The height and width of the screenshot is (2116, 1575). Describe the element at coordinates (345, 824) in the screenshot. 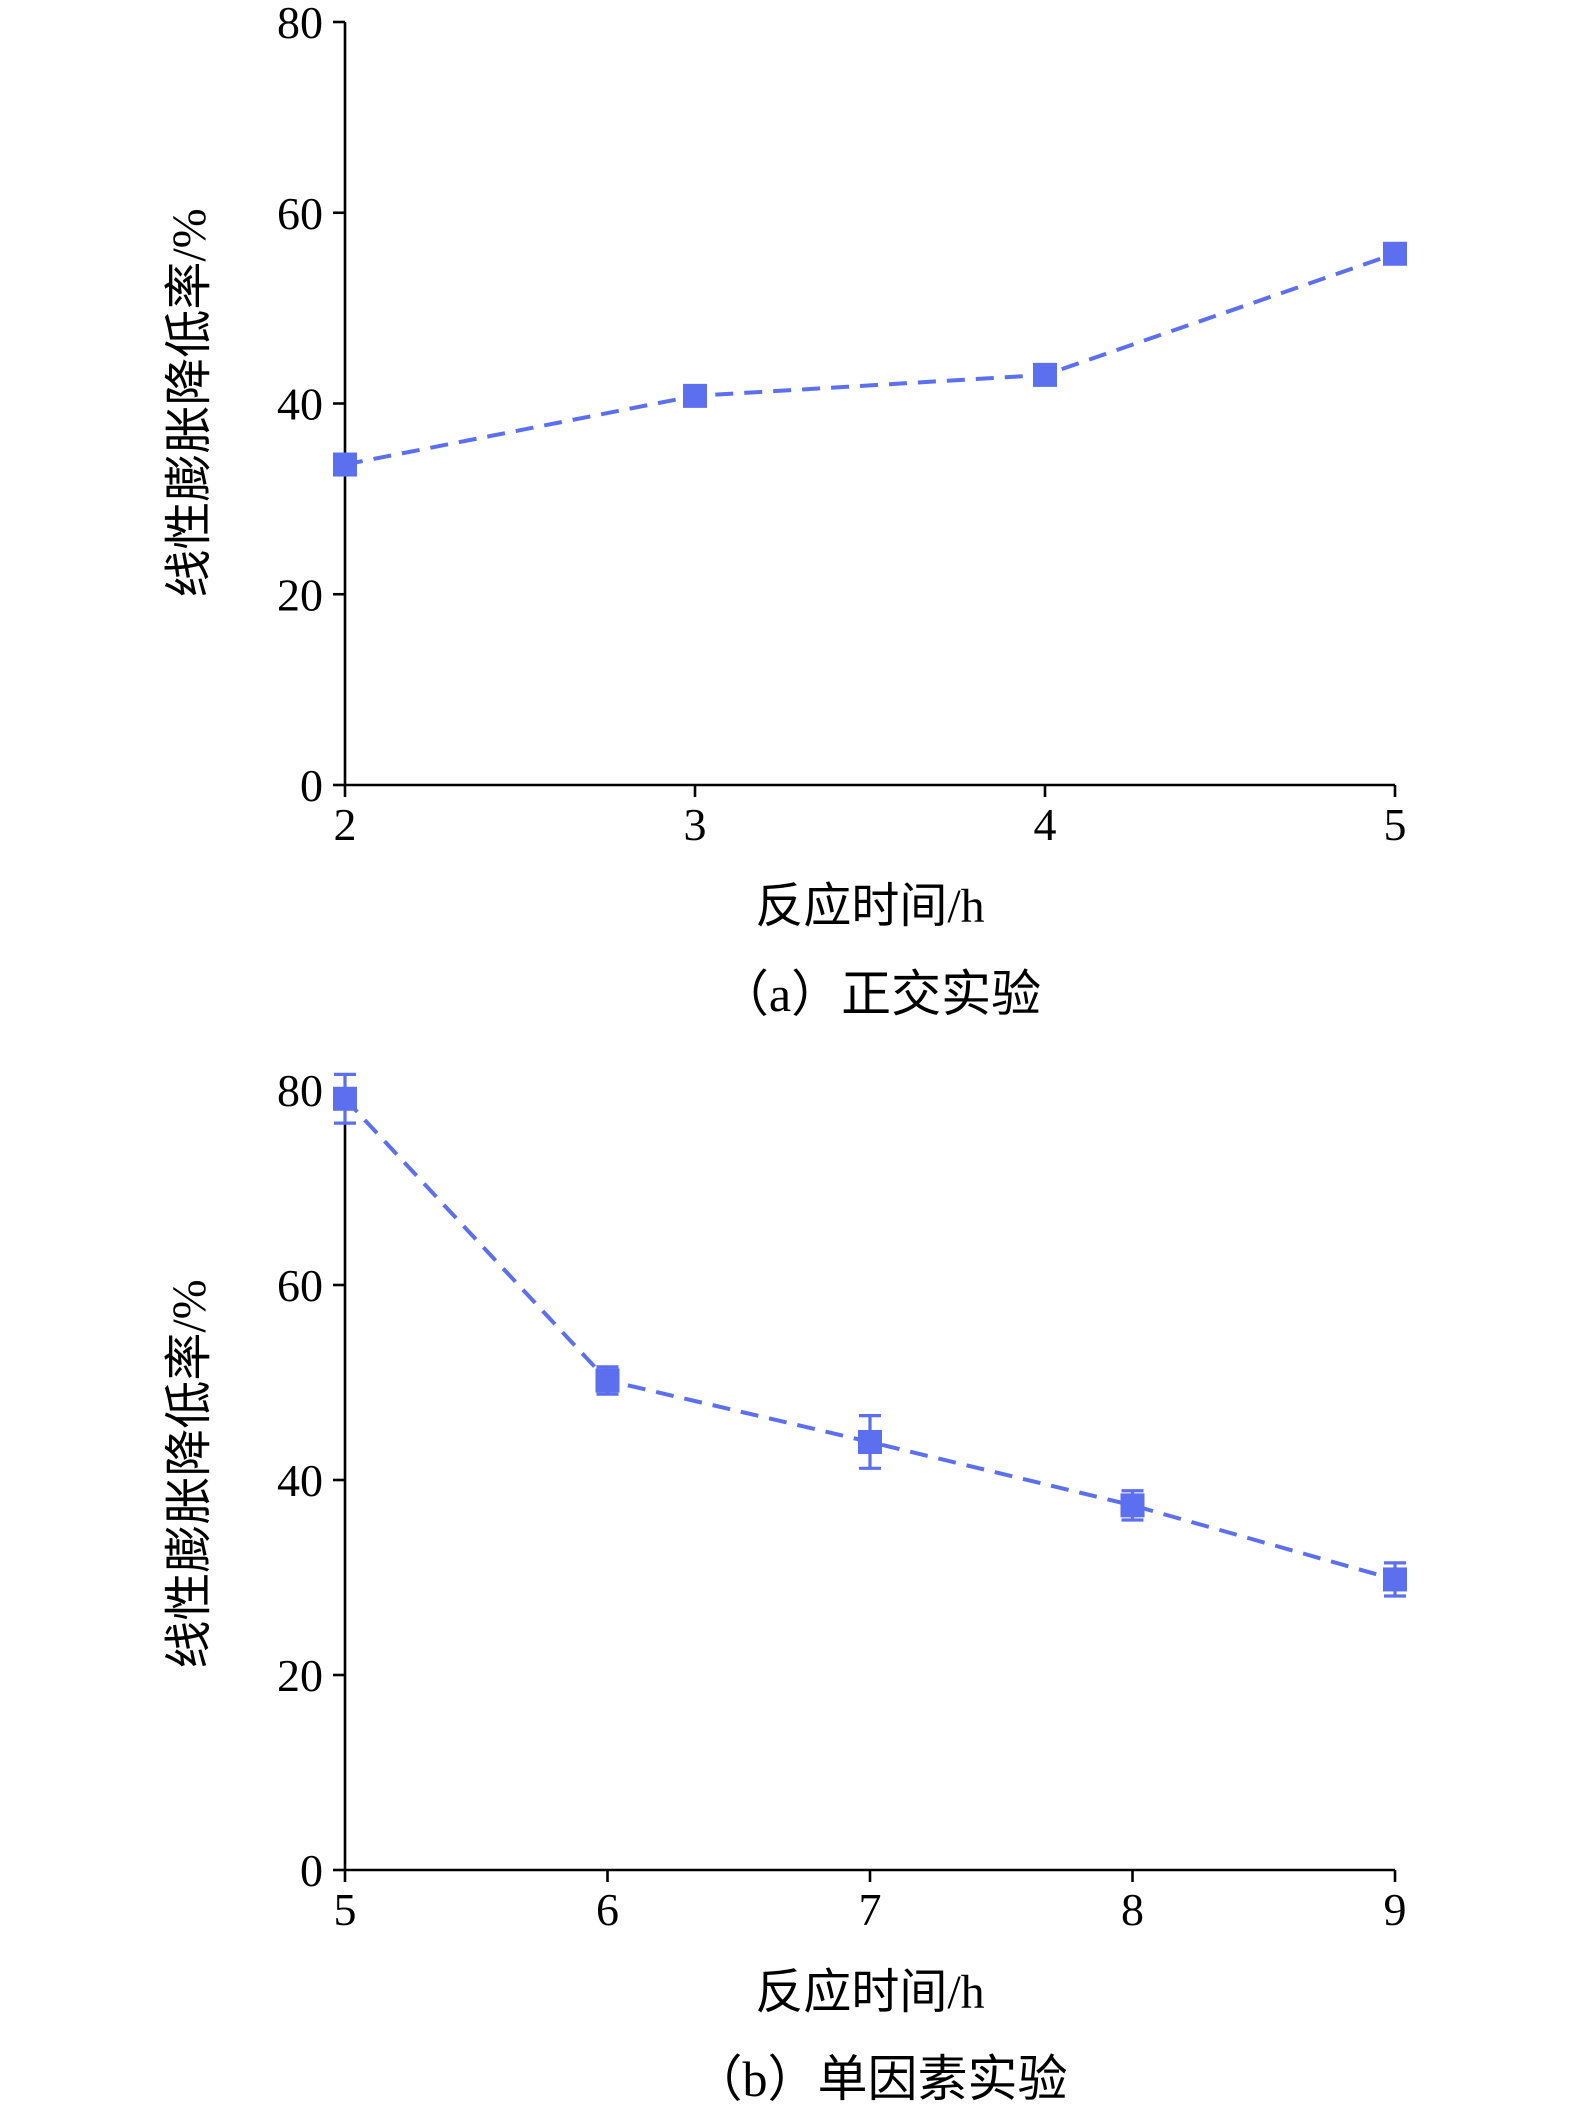

I see `x-tick-label: 2` at that location.